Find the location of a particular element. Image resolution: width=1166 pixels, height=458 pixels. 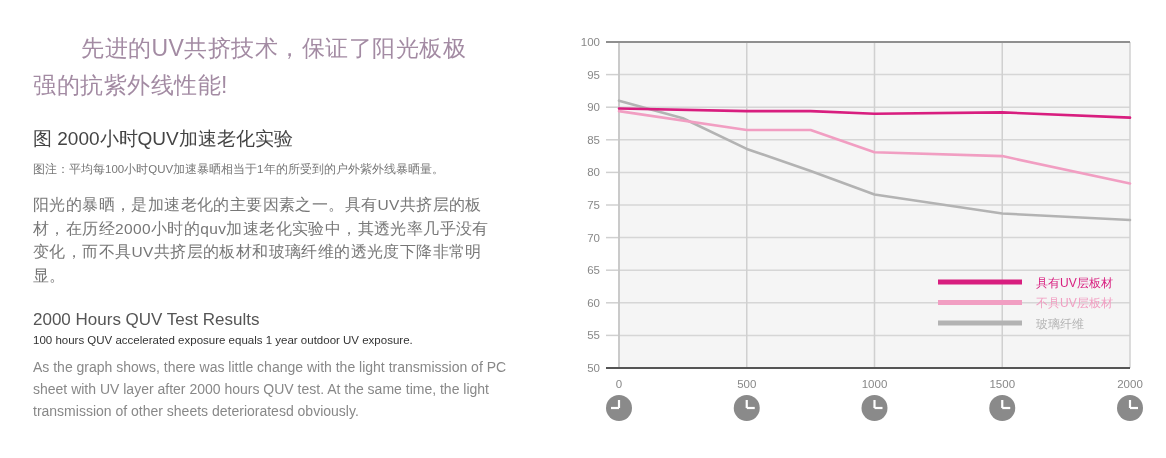

x-tick-label: 500 is located at coordinates (747, 384).